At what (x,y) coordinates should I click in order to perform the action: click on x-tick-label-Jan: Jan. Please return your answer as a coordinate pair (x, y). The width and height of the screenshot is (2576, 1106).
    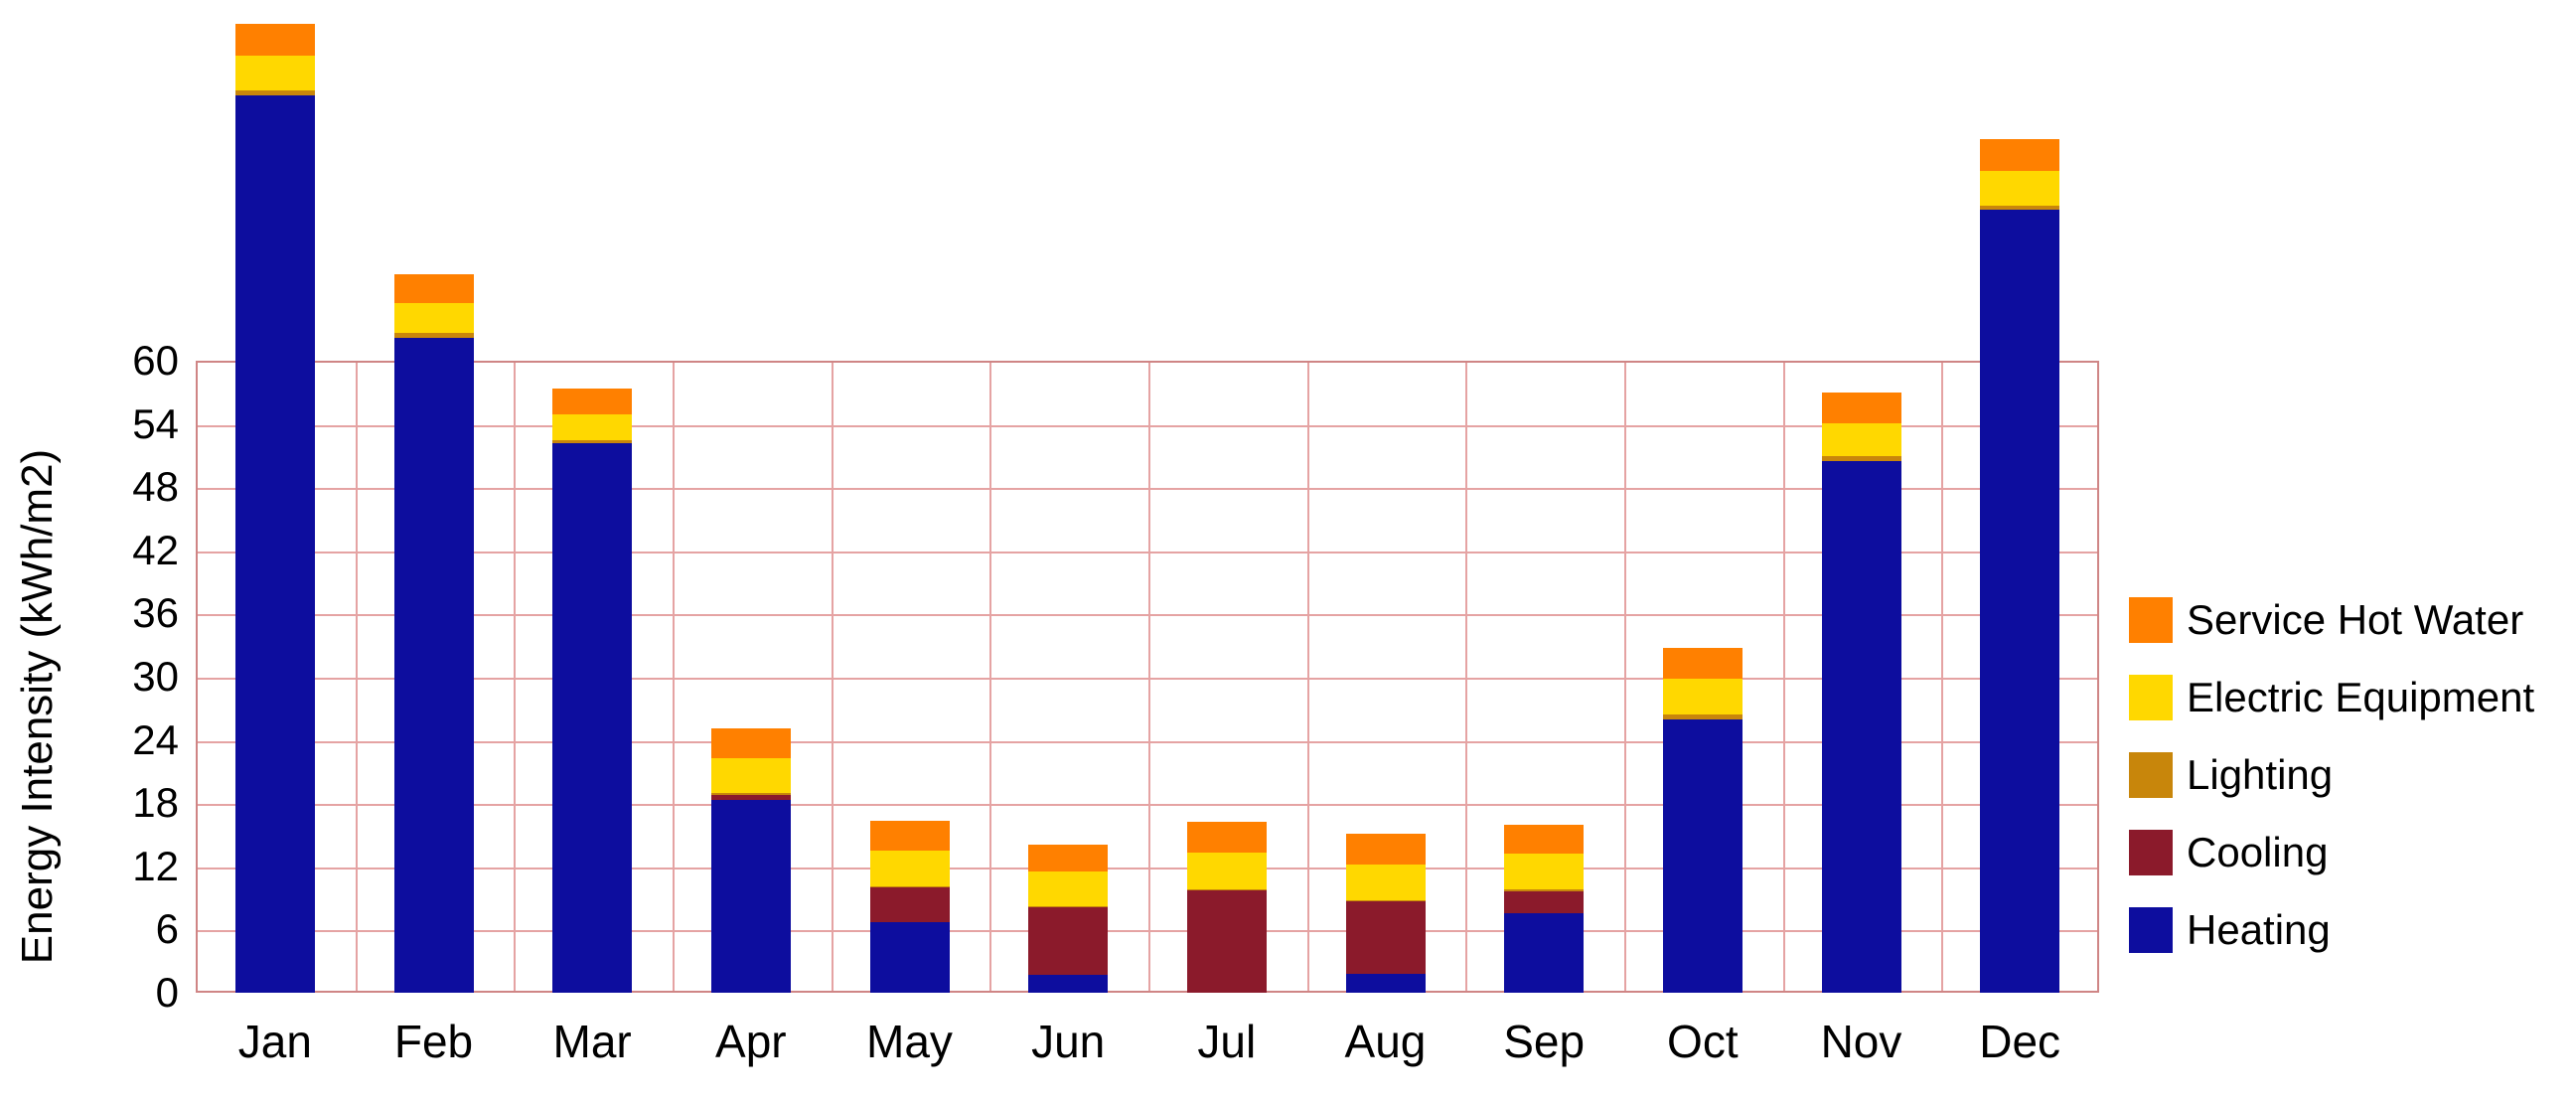
    Looking at the image, I should click on (274, 1041).